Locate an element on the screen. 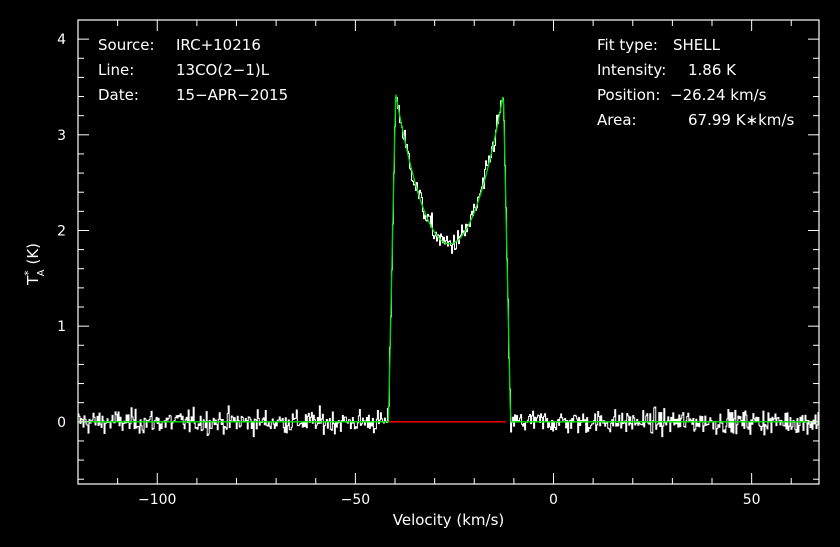  line-value: 13CO(2−1)L is located at coordinates (223, 70).